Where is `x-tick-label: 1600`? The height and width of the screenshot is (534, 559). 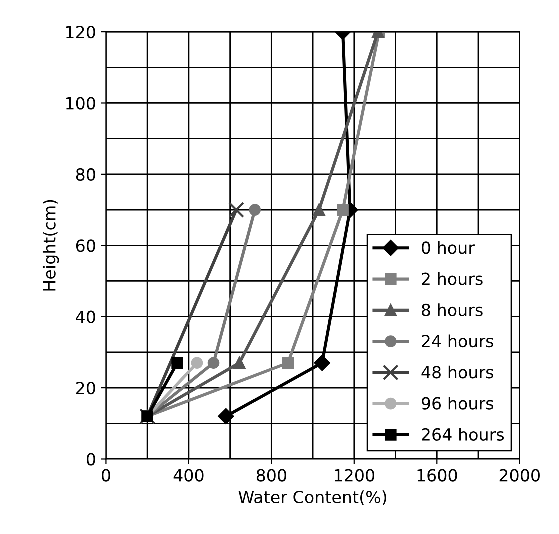 x-tick-label: 1600 is located at coordinates (438, 475).